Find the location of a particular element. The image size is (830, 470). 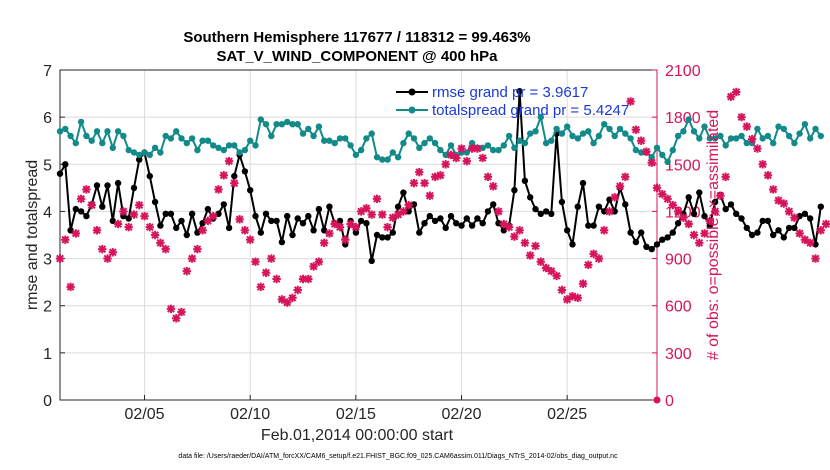

y-axis-right-label: # of obs: o=possible; ×=assimilated is located at coordinates (713, 235).